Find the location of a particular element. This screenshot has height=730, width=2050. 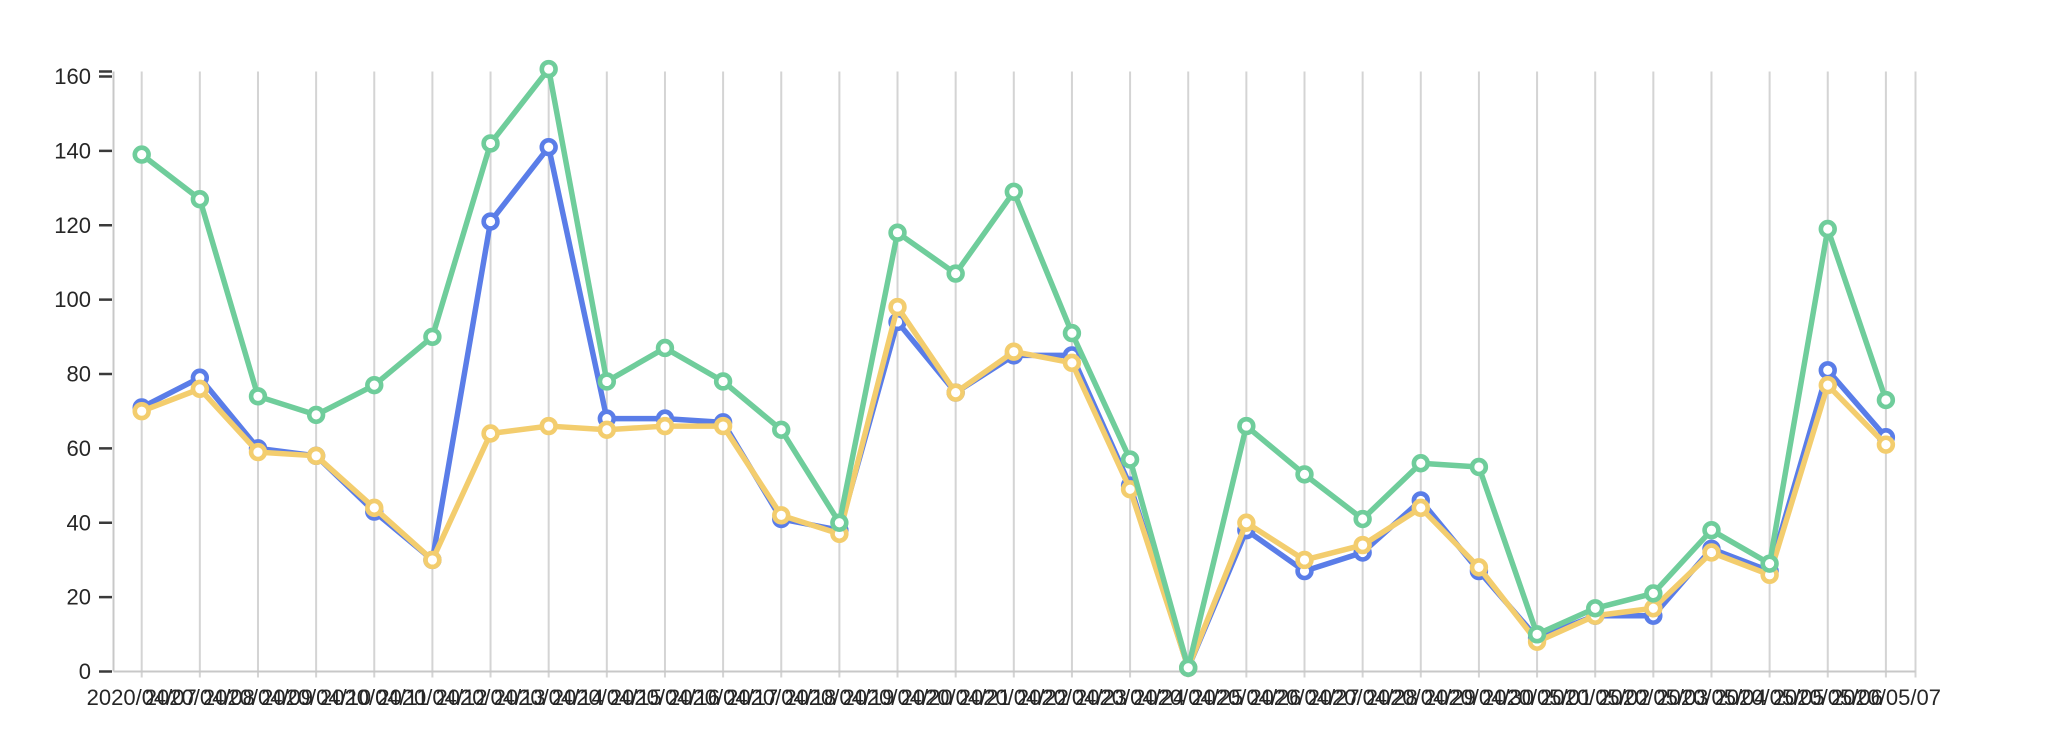

x-axis-tick-label: 2020/05/01 is located at coordinates (1537, 697).